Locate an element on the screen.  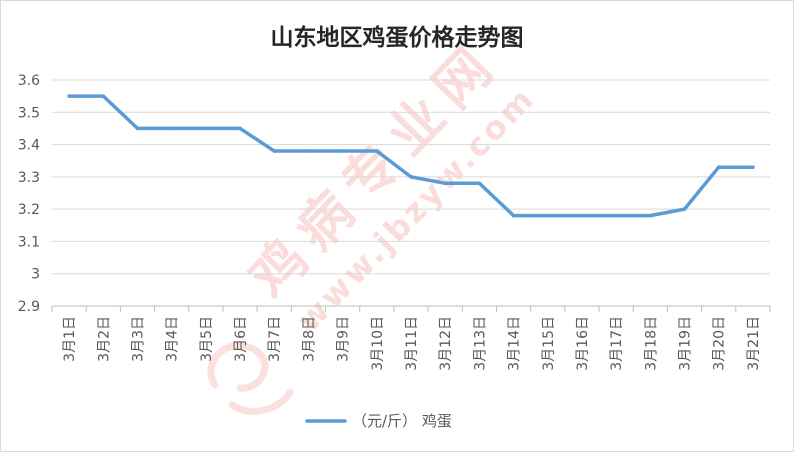
x-tick-label: 3月15日 is located at coordinates (549, 343).